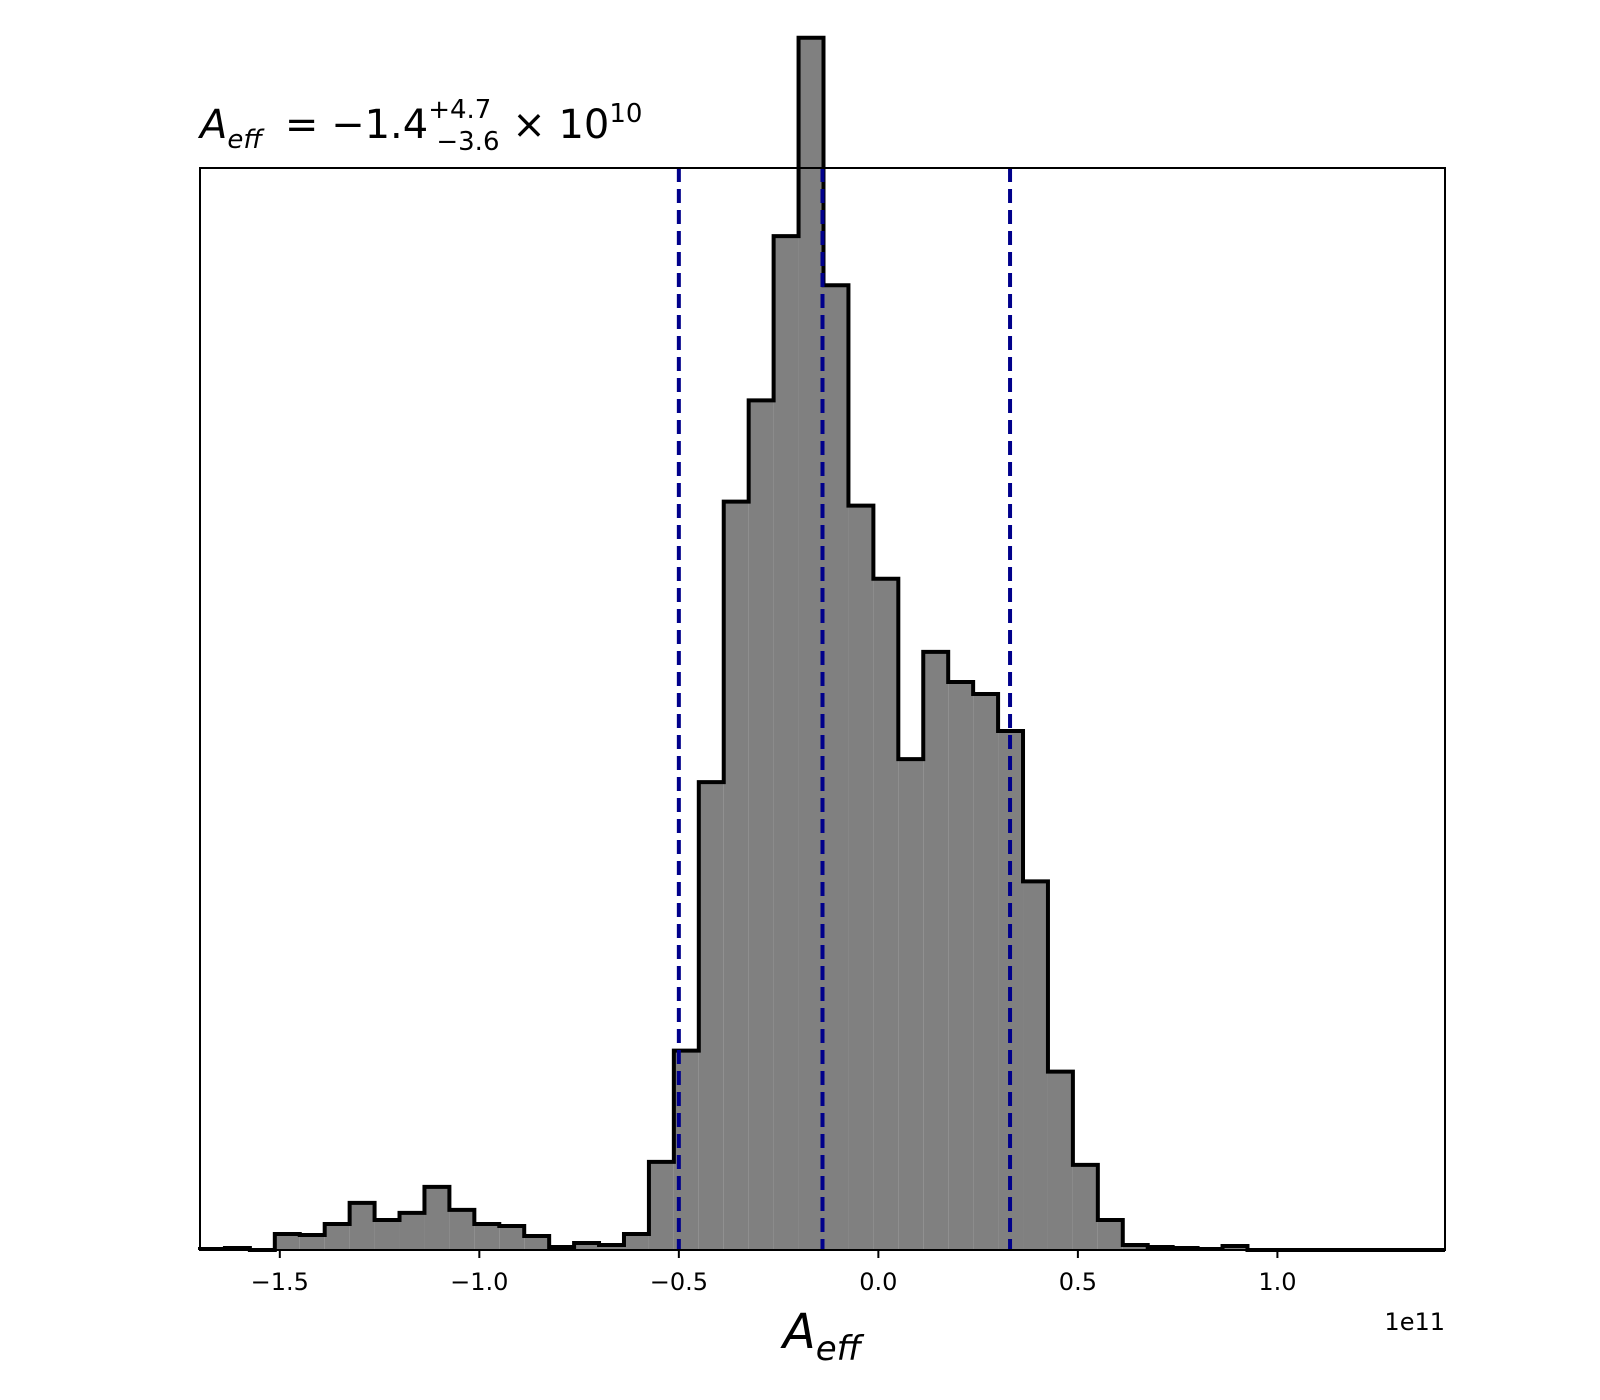 This screenshot has height=1400, width=1600. I want to click on x-axis-label-subscript: eff, so click(840, 1349).